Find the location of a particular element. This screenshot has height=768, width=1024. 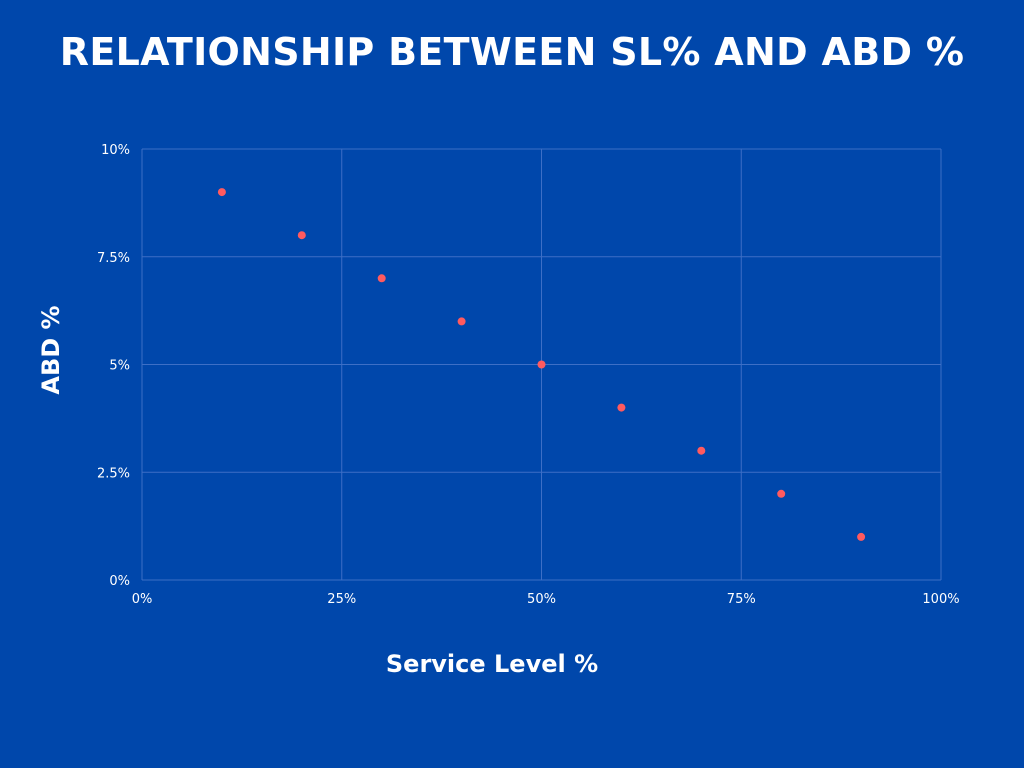

x-tick-label: 50% is located at coordinates (541, 599).